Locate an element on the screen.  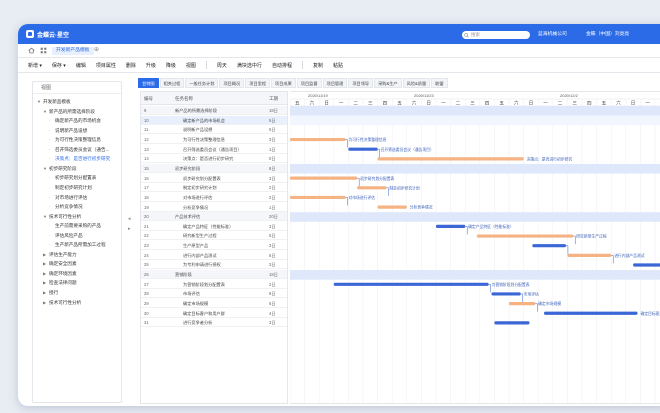
sidebar-item: · 说明新产品设想 is located at coordinates (60, 130).